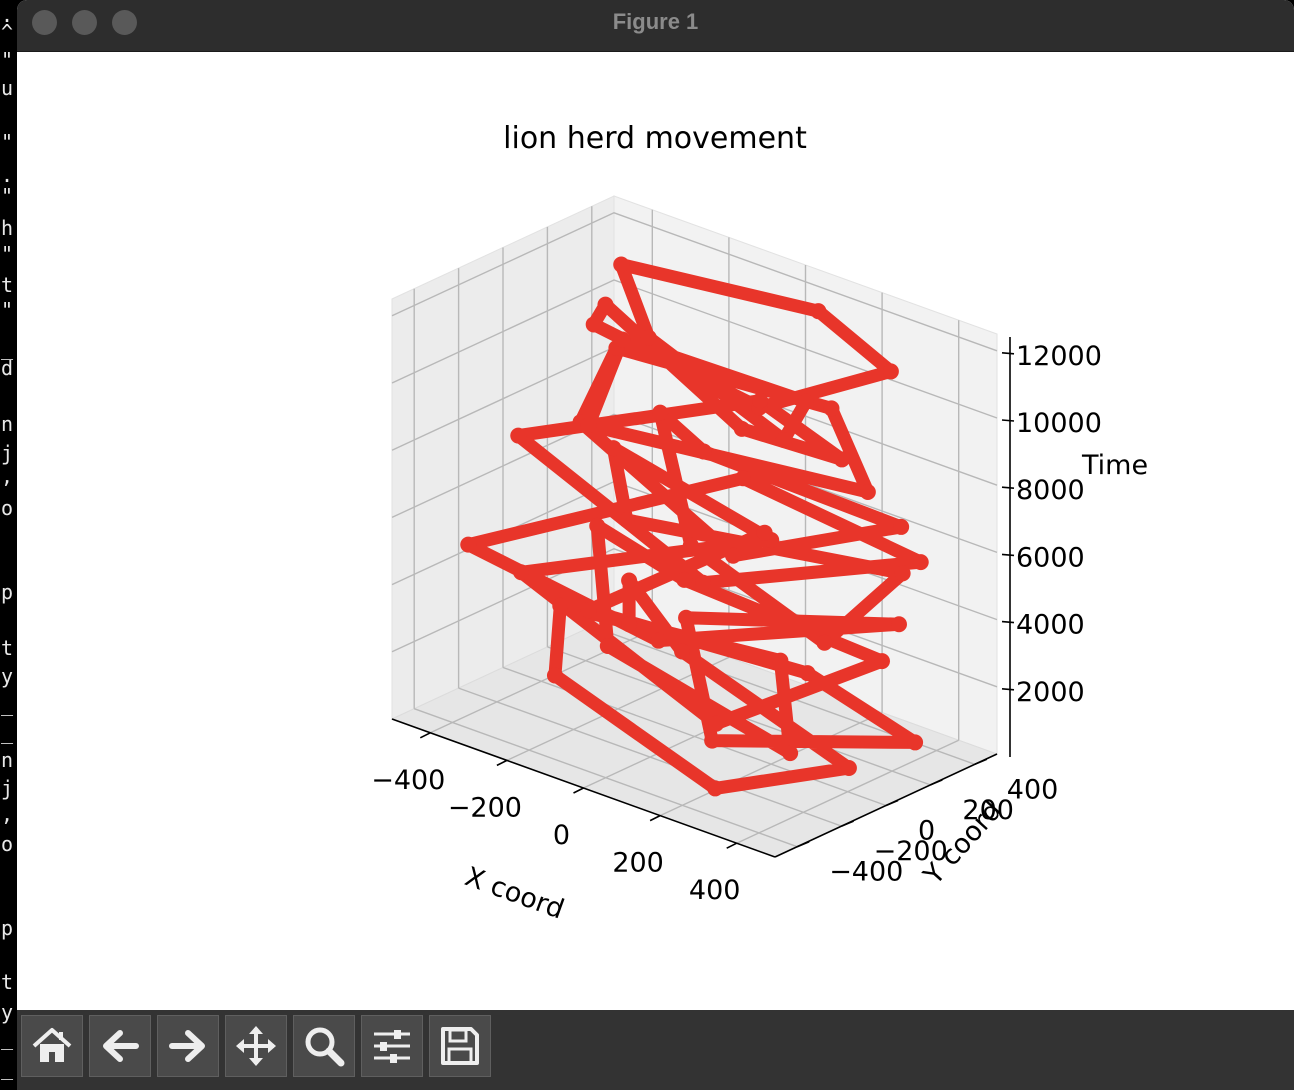 The height and width of the screenshot is (1090, 1294). Describe the element at coordinates (638, 863) in the screenshot. I see `x-tick-label: 200` at that location.